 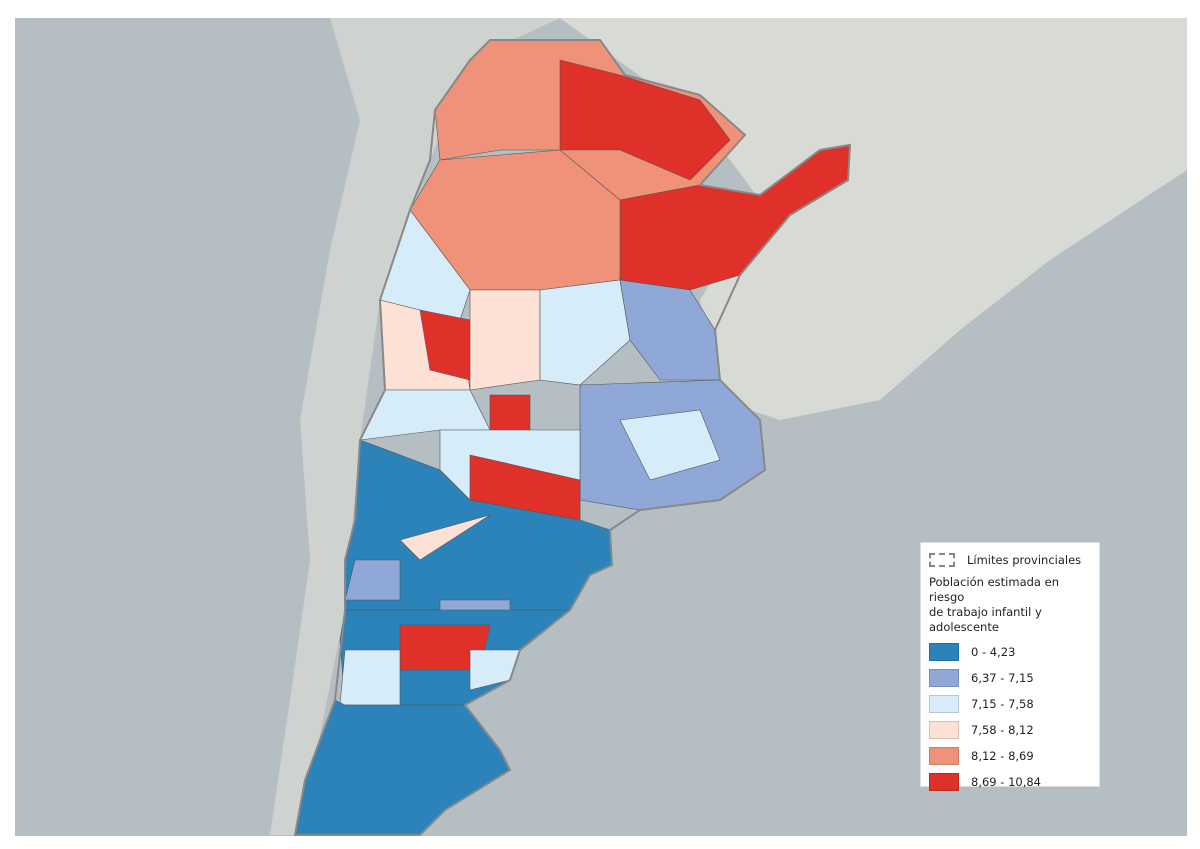 I want to click on legend-class-label: 7,15 - 7,58, so click(x=1002, y=704).